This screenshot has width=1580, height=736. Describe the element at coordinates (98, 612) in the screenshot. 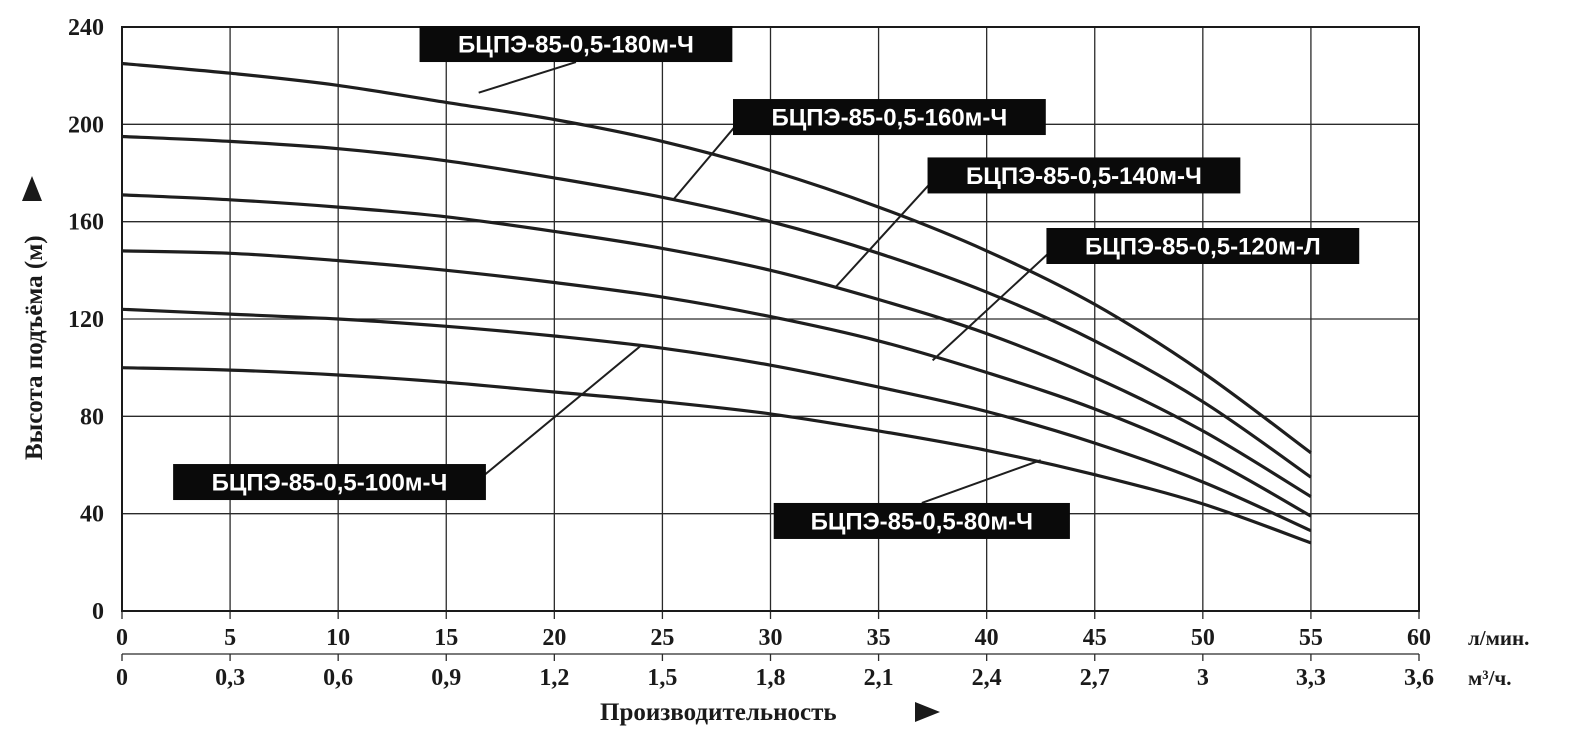

I see `y-tick-label: 0` at that location.